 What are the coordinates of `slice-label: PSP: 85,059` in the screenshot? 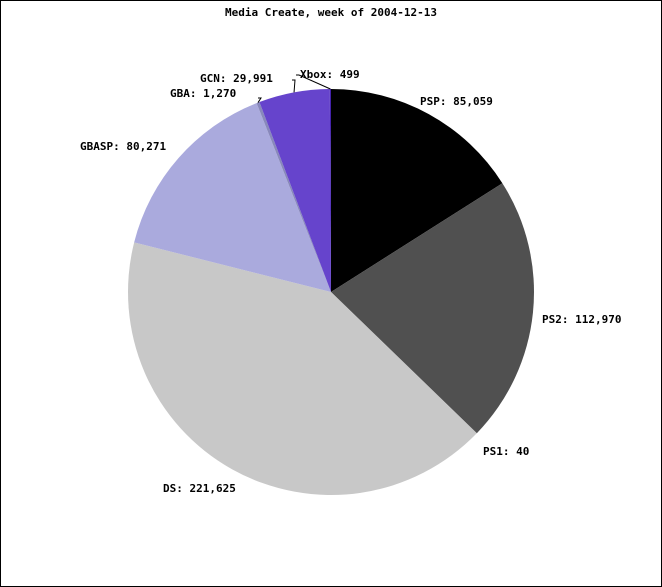 It's located at (456, 101).